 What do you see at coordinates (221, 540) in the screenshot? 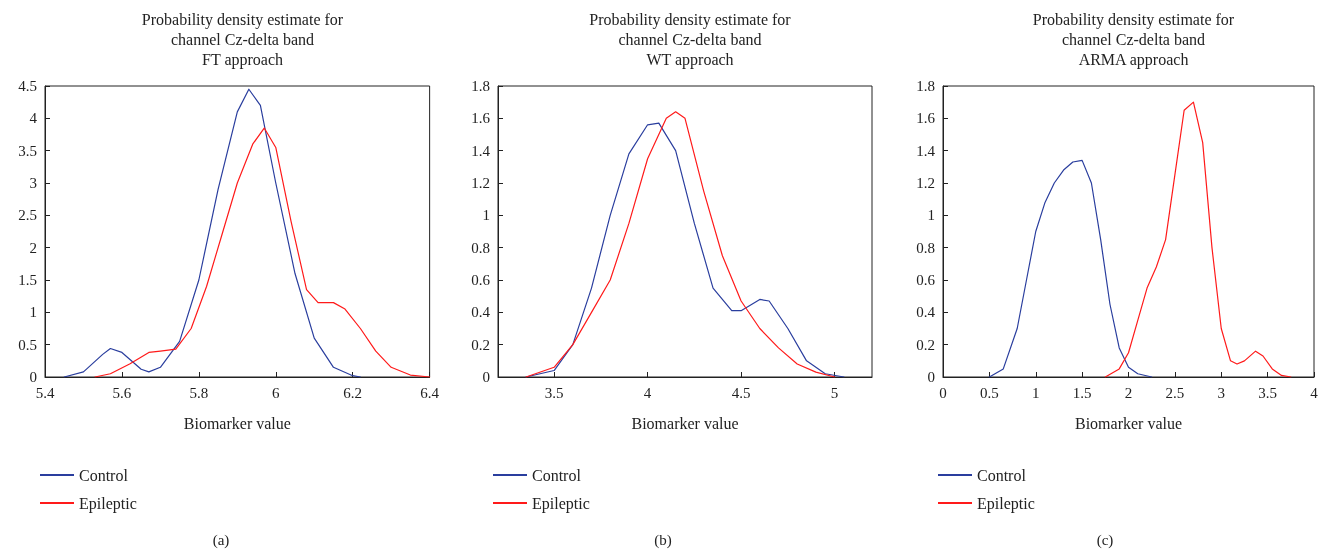
I see `text: (a)` at bounding box center [221, 540].